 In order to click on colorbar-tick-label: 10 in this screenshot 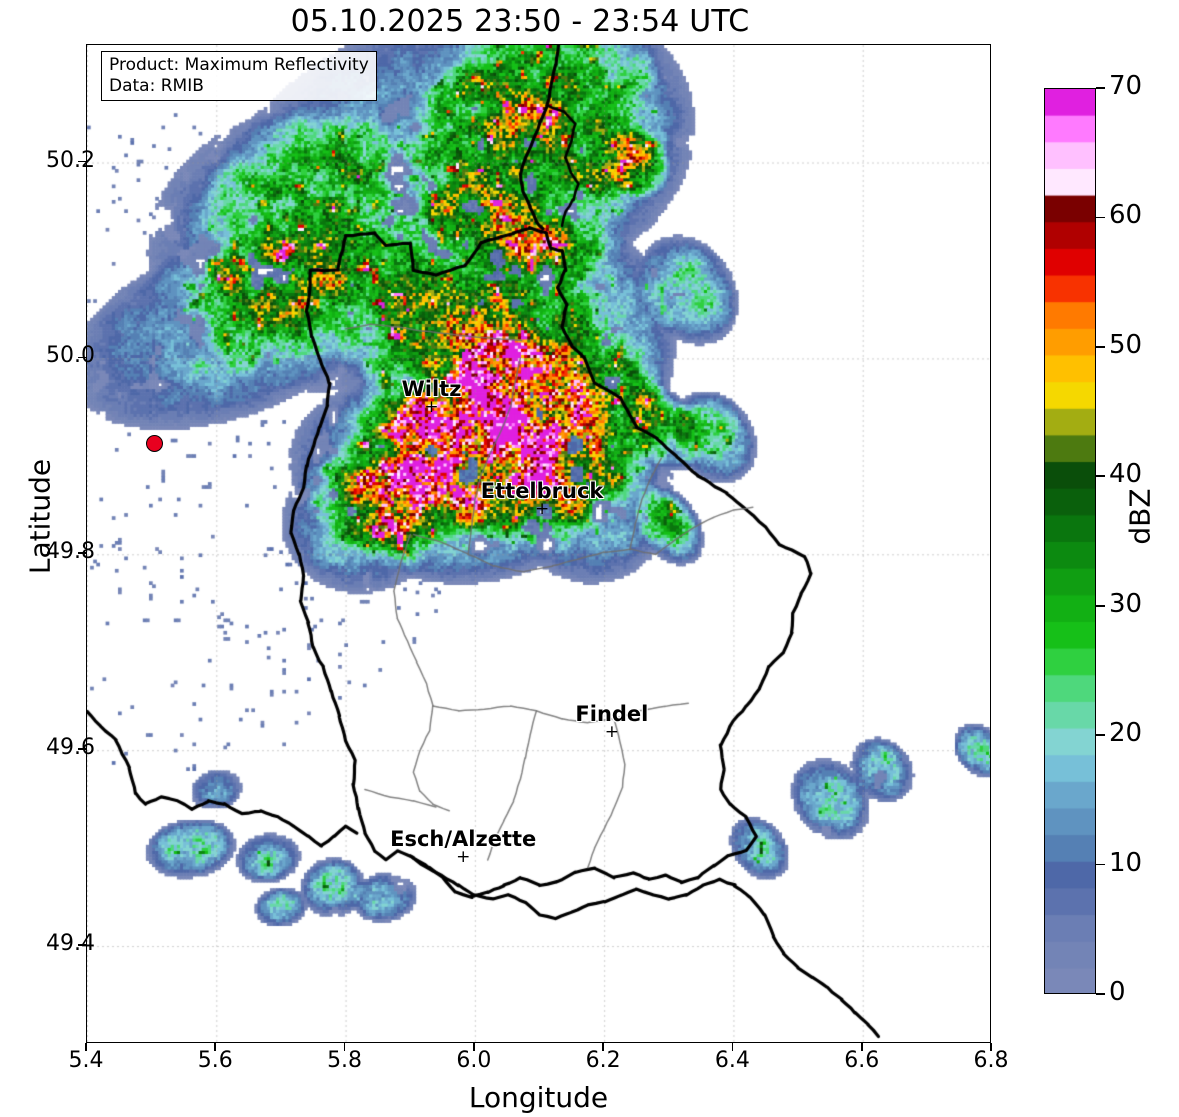, I will do `click(1126, 862)`.